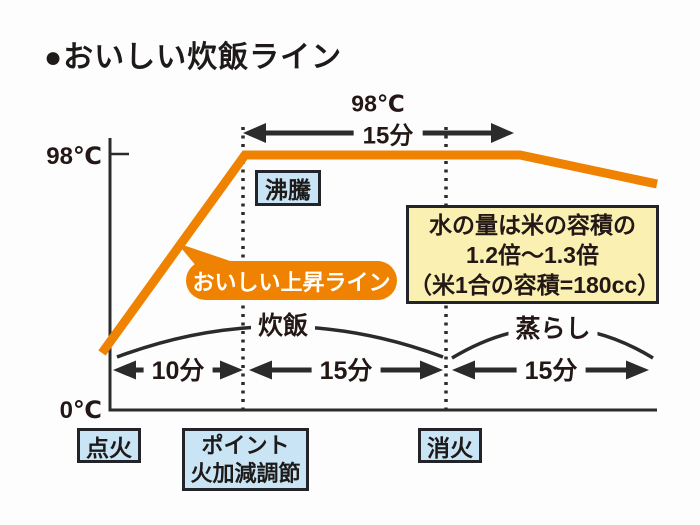 The height and width of the screenshot is (525, 700). I want to click on steam-phase-label: 蒸らし, so click(553, 327).